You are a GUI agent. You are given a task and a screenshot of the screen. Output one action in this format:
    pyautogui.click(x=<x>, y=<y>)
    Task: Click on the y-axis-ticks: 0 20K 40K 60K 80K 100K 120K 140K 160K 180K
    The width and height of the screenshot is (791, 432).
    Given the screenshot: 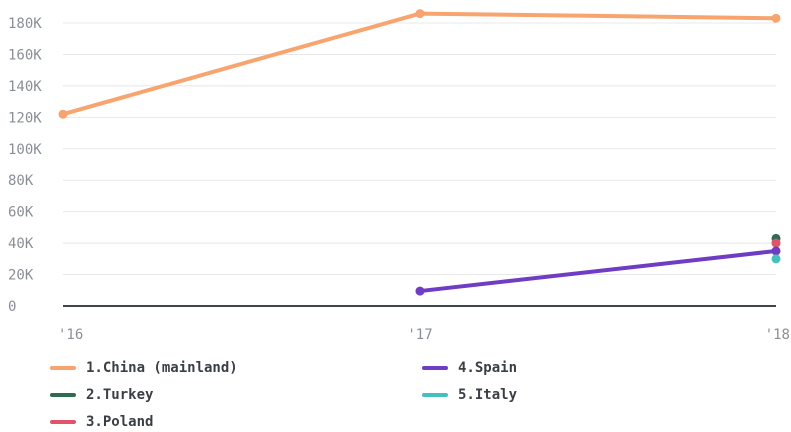 What is the action you would take?
    pyautogui.click(x=25, y=165)
    